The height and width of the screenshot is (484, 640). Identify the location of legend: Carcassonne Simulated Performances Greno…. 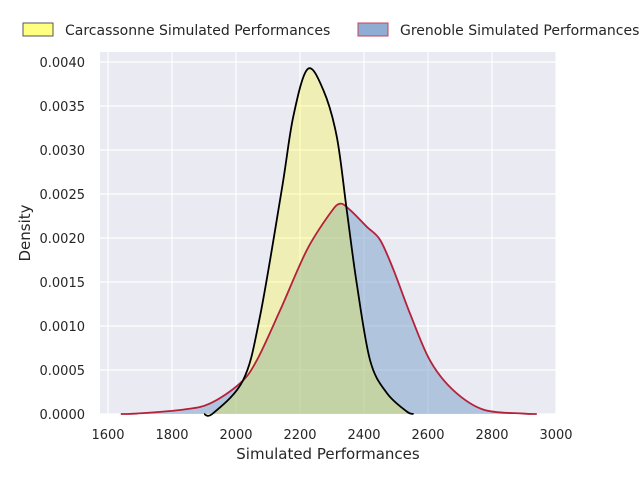
(330, 30).